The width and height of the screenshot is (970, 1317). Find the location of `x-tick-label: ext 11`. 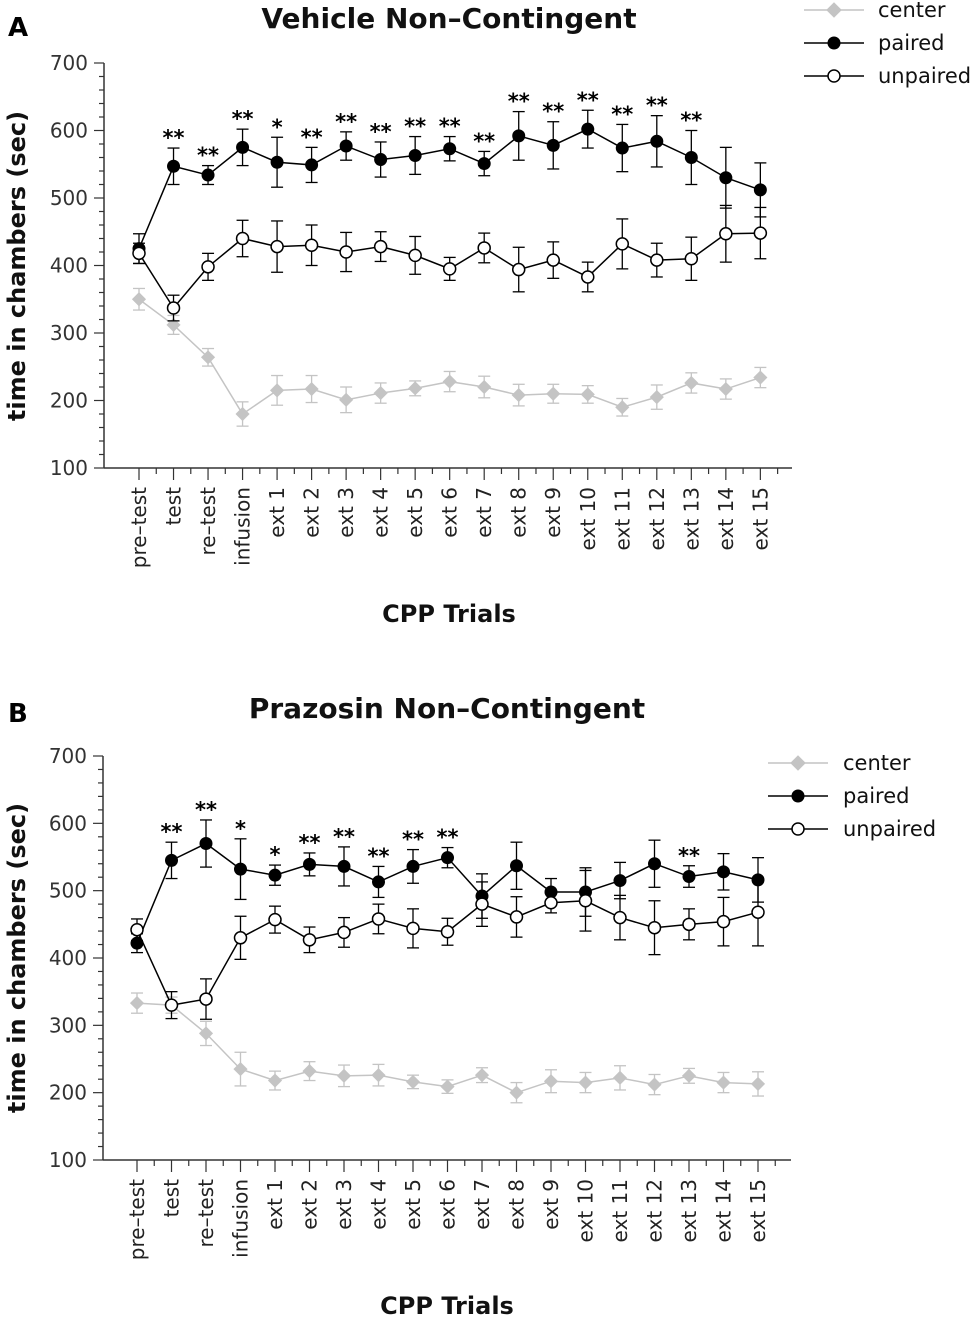

x-tick-label: ext 11 is located at coordinates (622, 518).